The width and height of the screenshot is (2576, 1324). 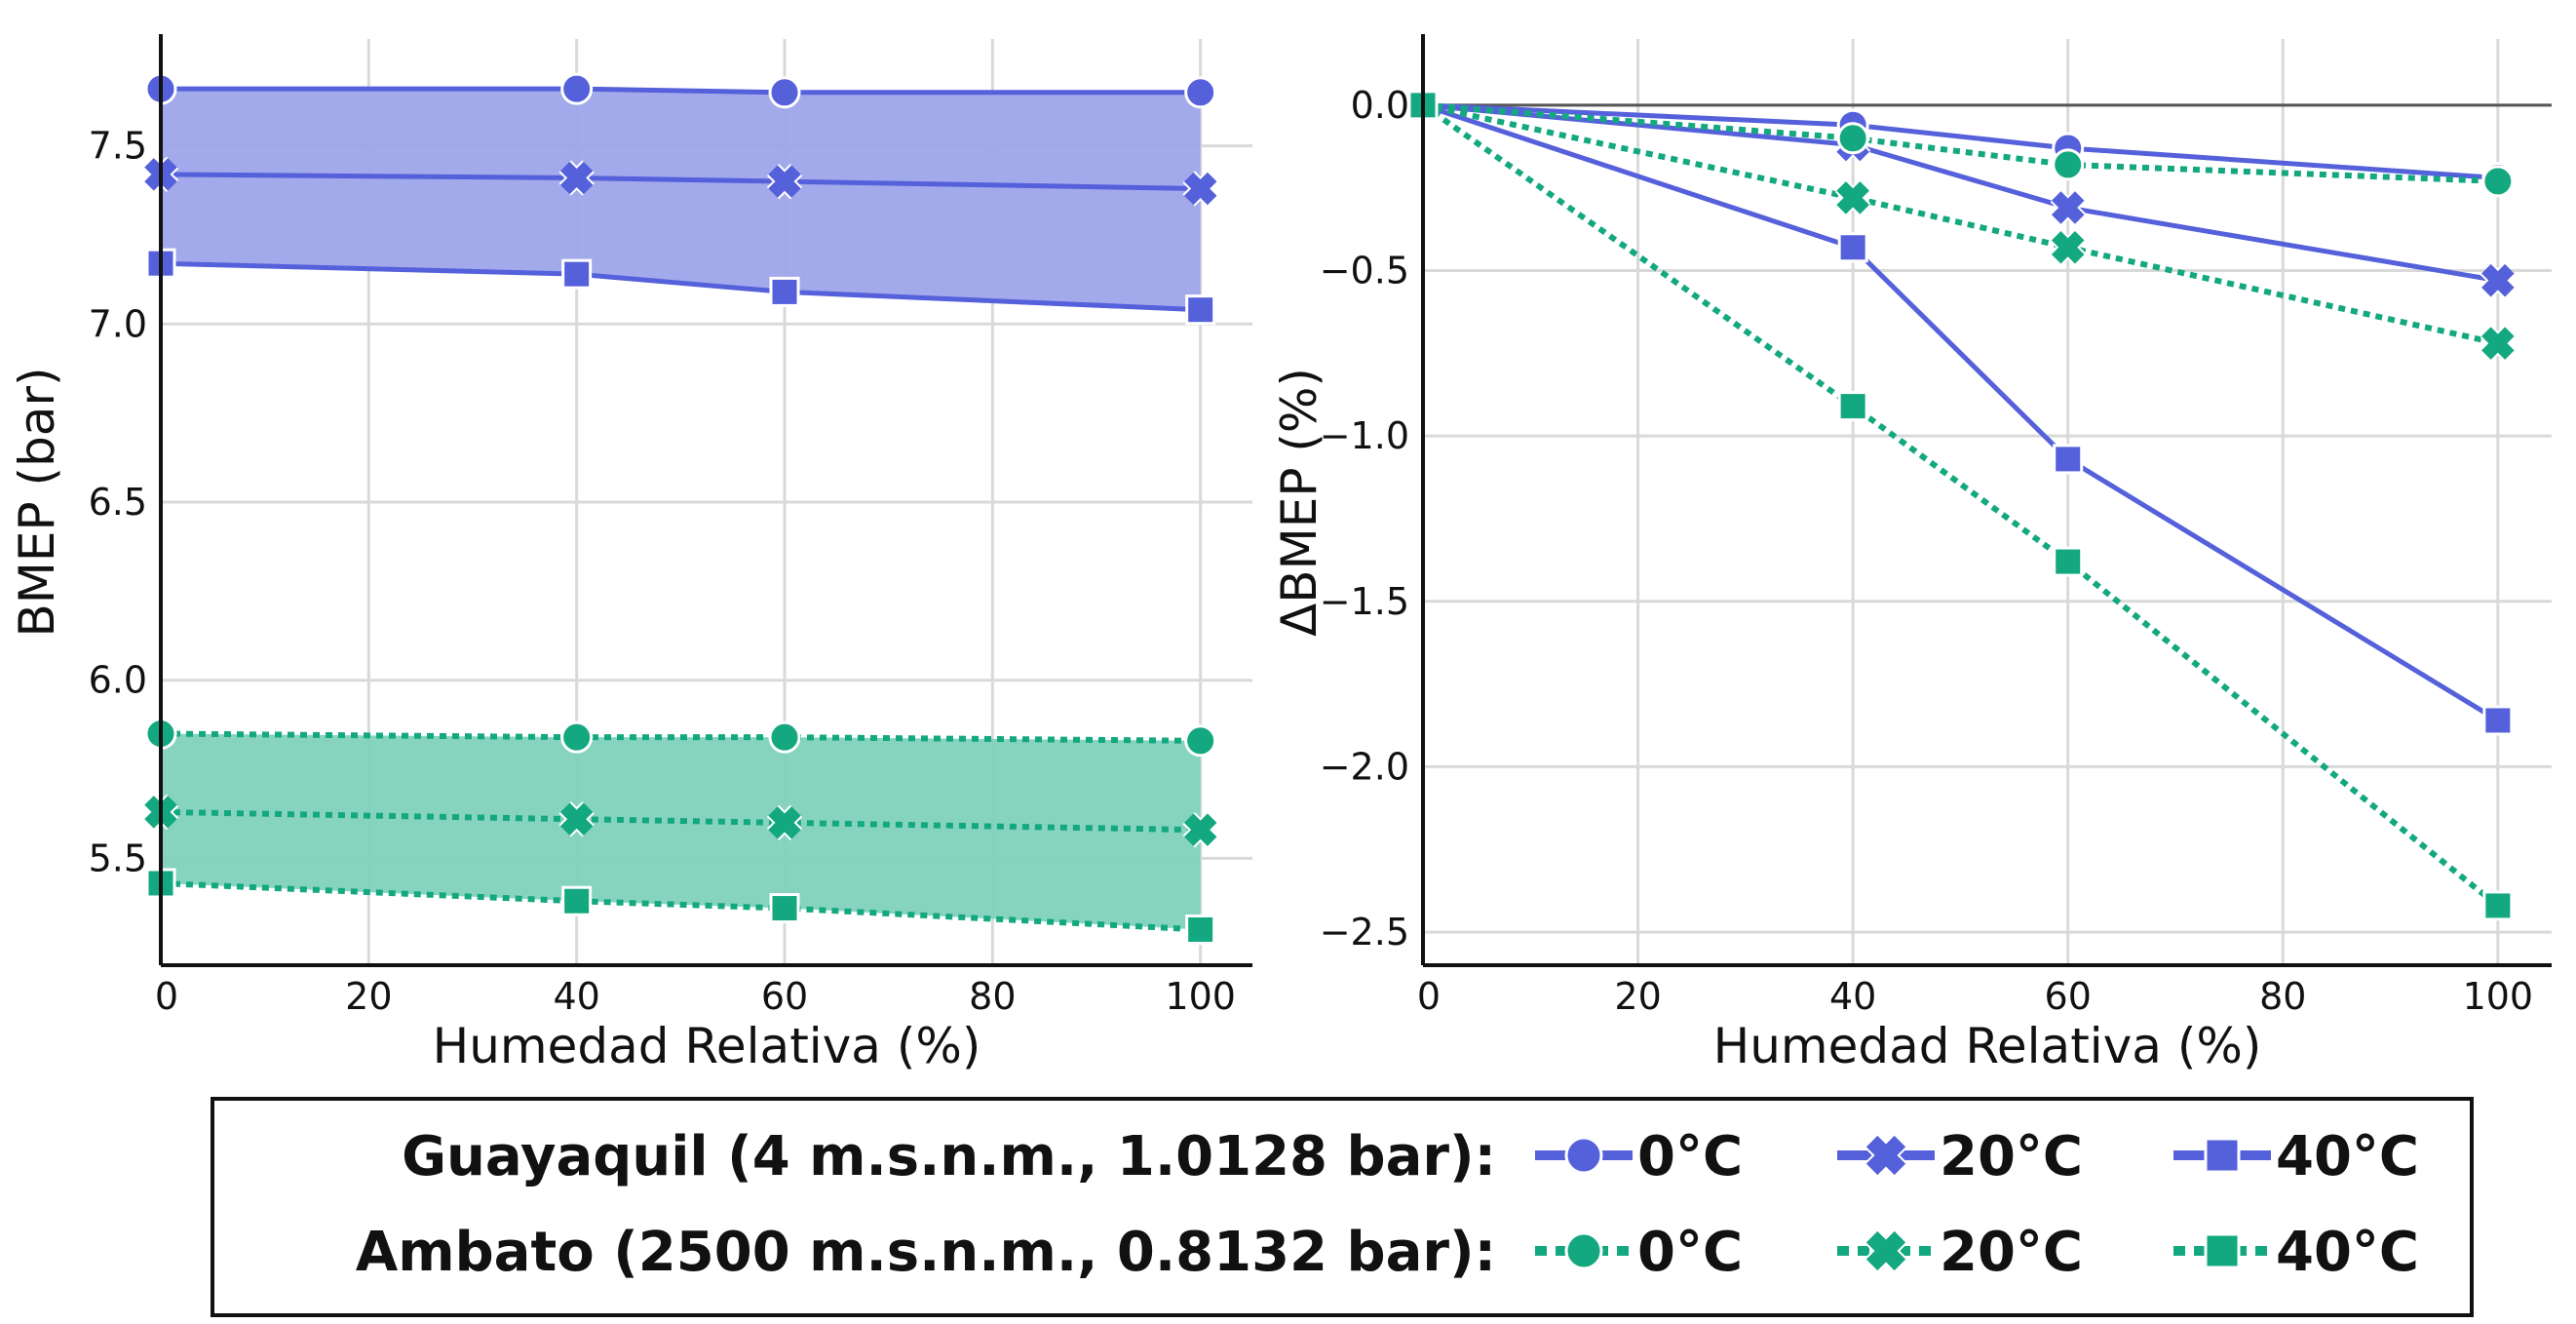 What do you see at coordinates (1364, 932) in the screenshot?
I see `y-tick-label: −2.5` at bounding box center [1364, 932].